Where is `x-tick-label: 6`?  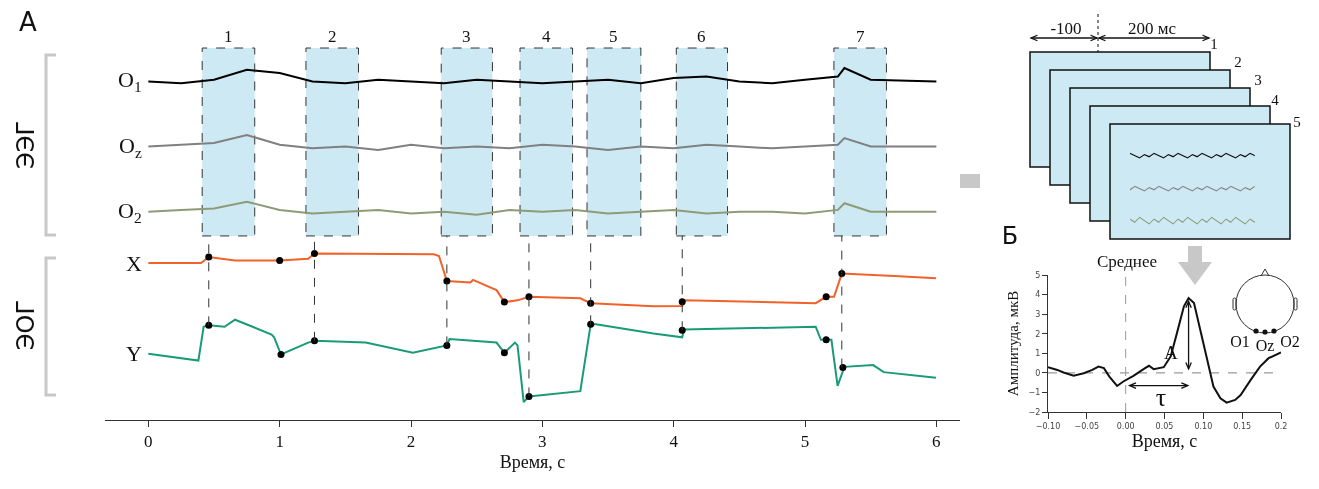 x-tick-label: 6 is located at coordinates (936, 442).